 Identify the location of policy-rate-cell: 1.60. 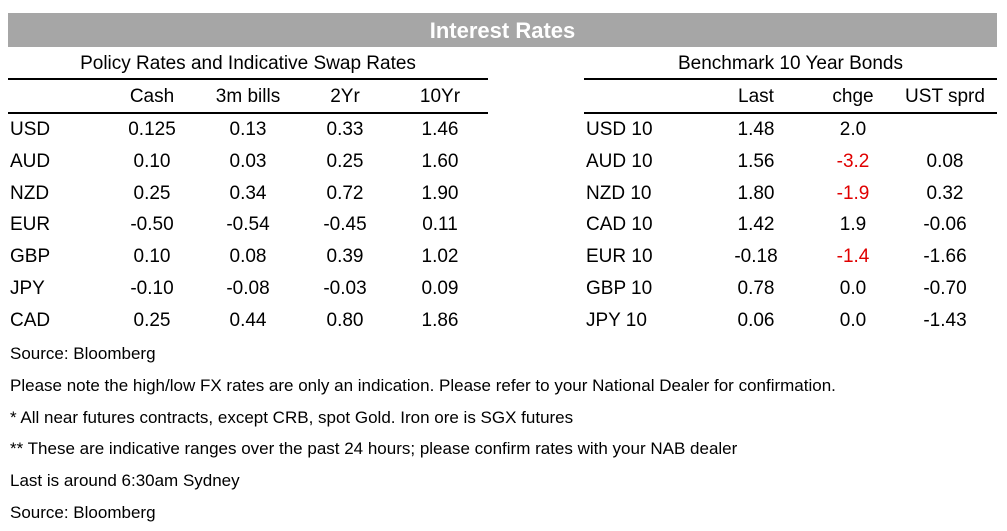
(440, 161).